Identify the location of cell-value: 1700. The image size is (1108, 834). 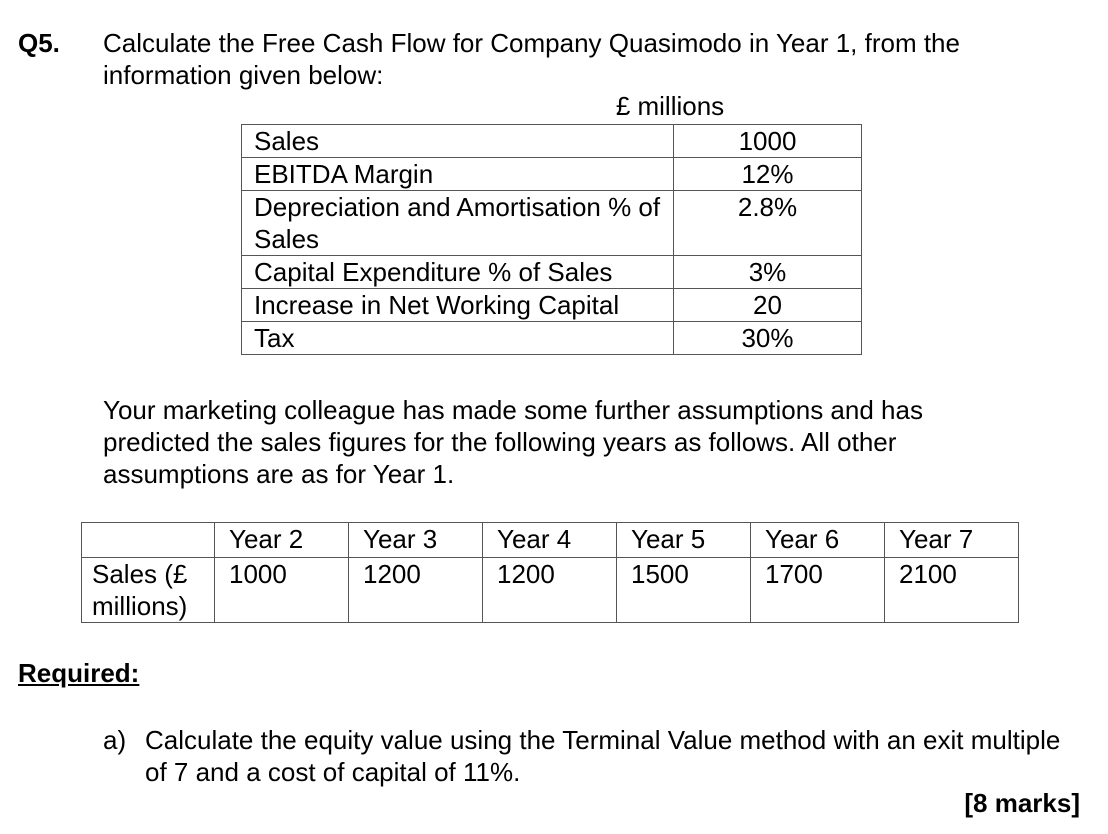
(817, 590).